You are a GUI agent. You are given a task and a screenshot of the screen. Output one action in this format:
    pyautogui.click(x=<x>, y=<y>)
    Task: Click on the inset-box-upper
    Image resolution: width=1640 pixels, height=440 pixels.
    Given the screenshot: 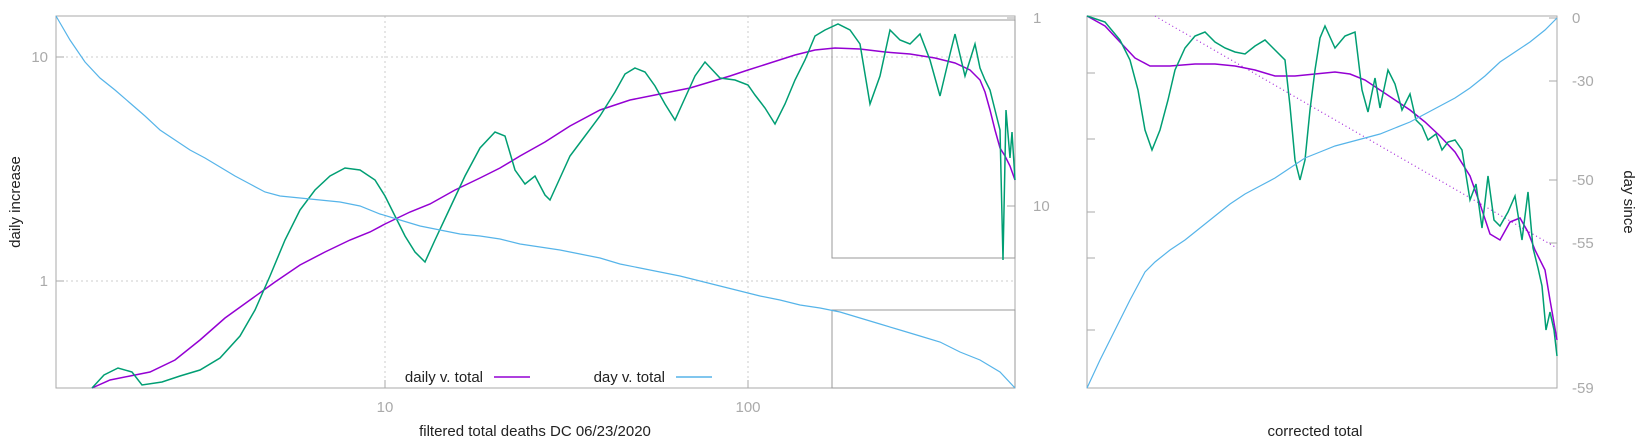 What is the action you would take?
    pyautogui.click(x=923, y=139)
    